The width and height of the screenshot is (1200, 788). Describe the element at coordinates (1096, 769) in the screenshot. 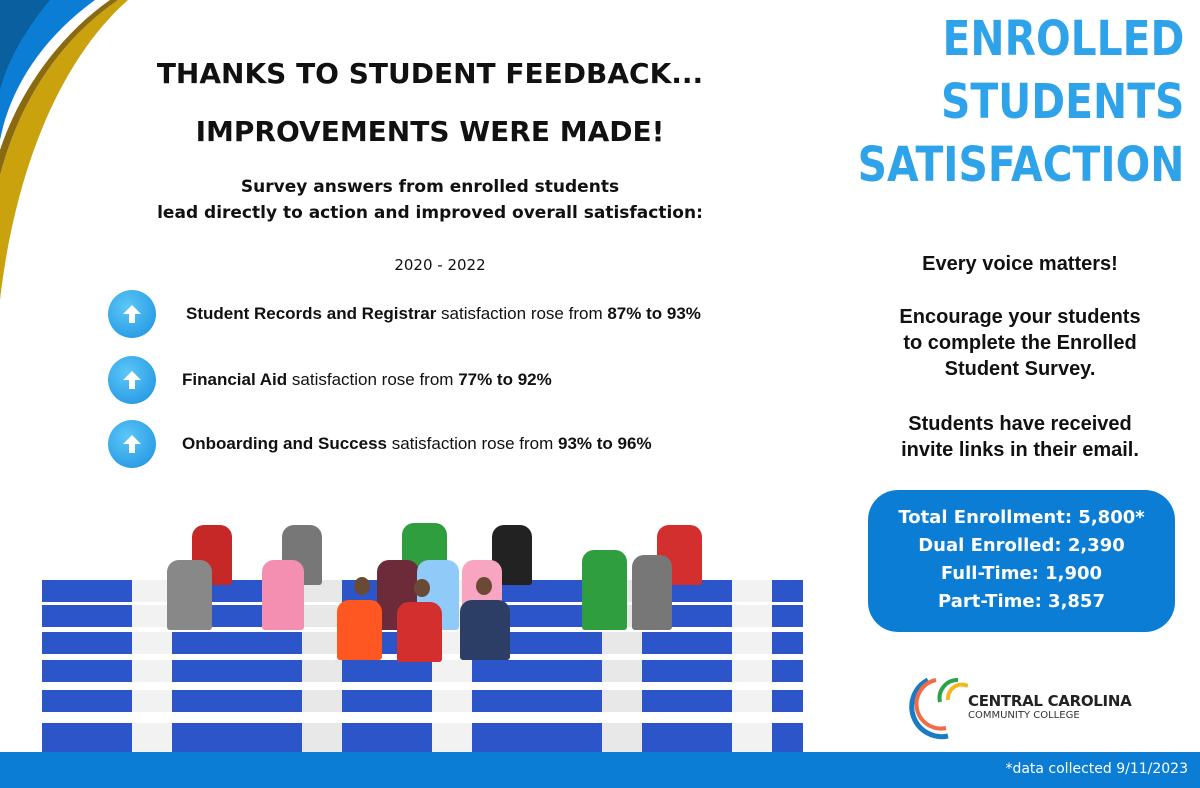

I see `footnote: *data collected 9/11/2023` at that location.